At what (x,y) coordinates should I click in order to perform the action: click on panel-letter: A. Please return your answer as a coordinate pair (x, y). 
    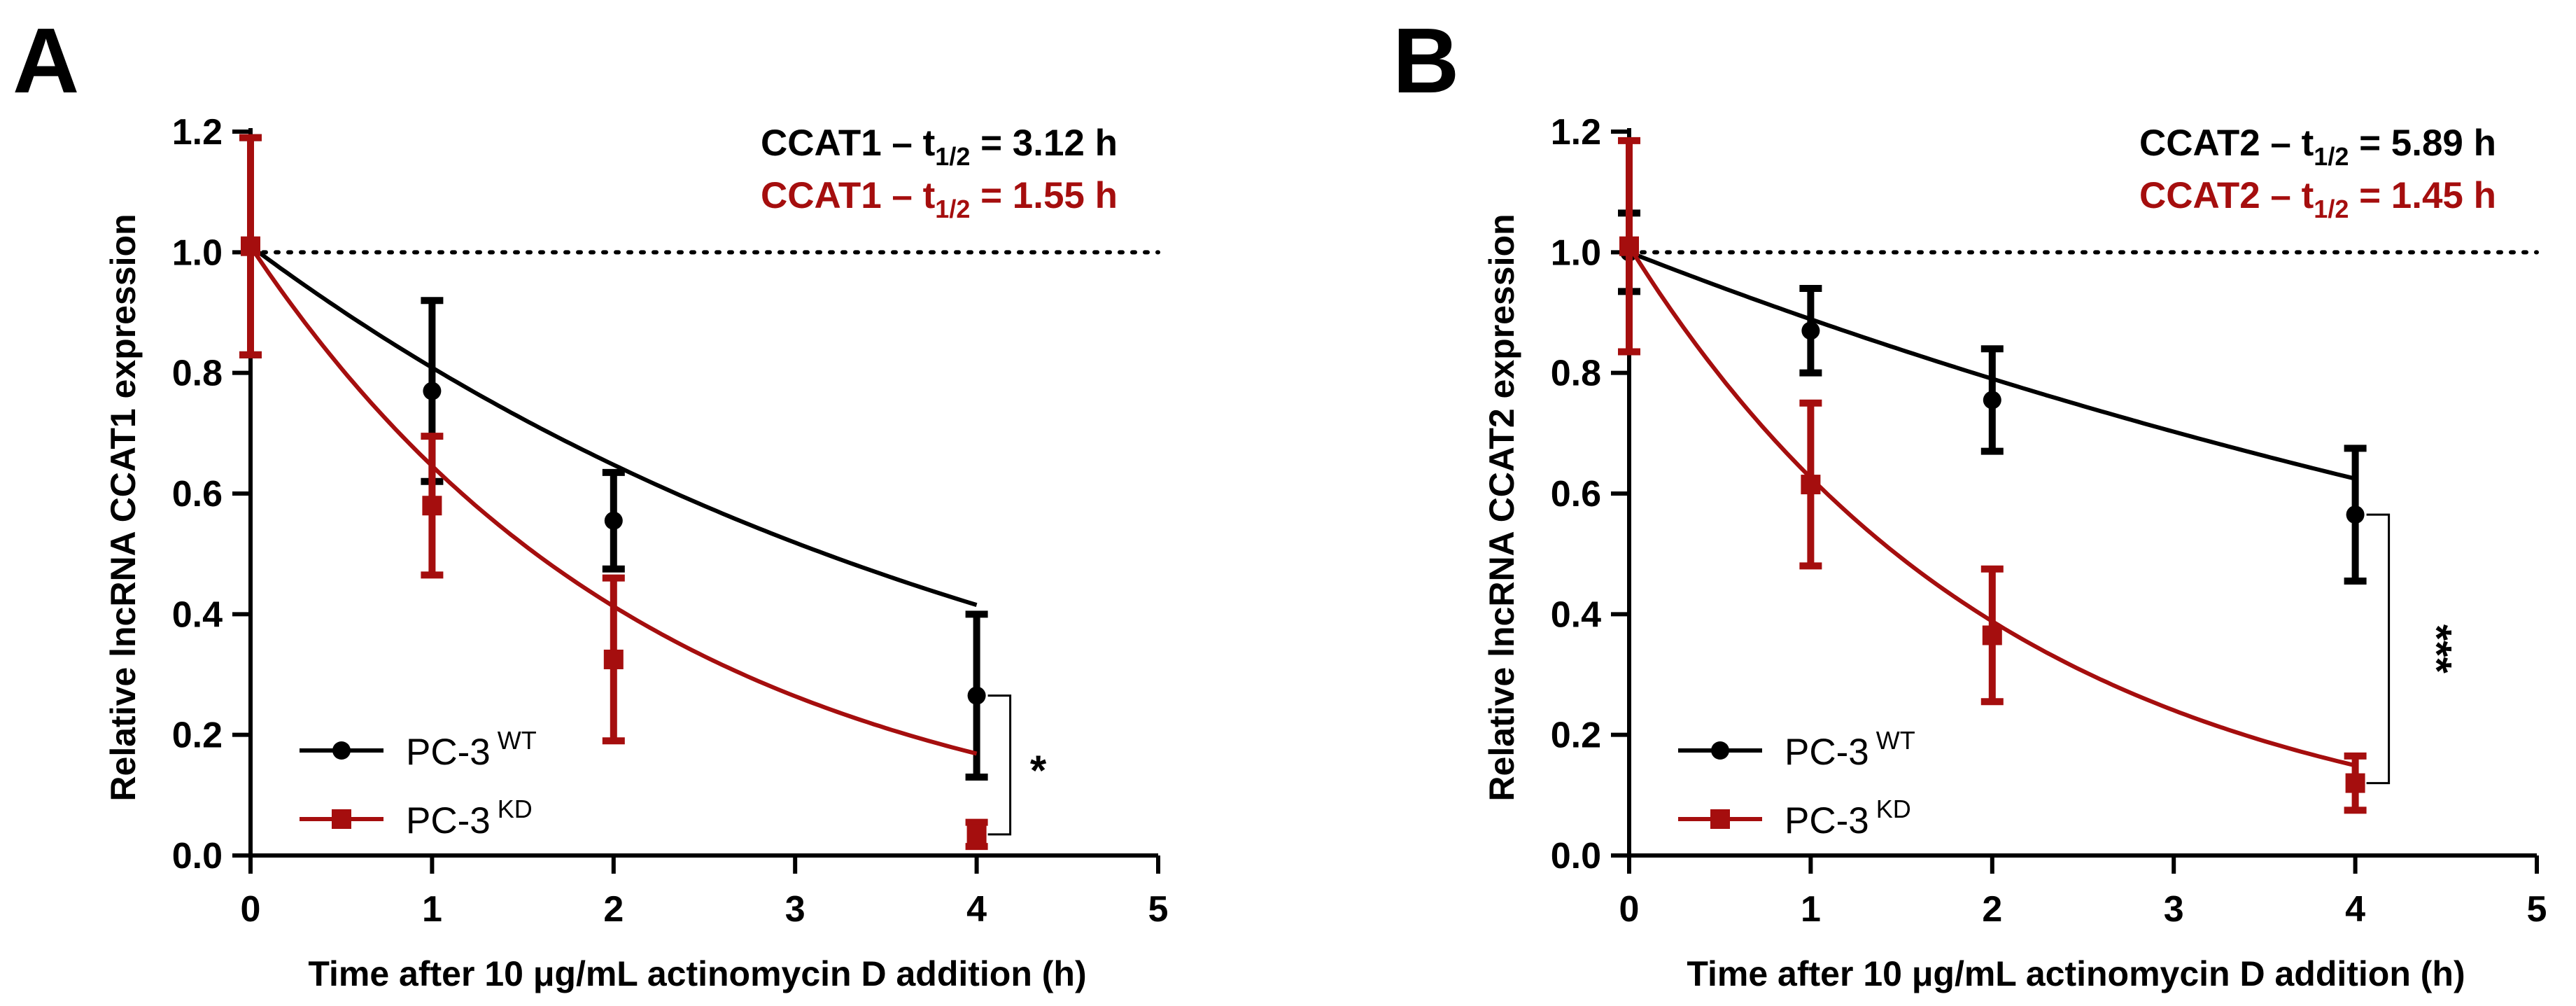
    Looking at the image, I should click on (46, 60).